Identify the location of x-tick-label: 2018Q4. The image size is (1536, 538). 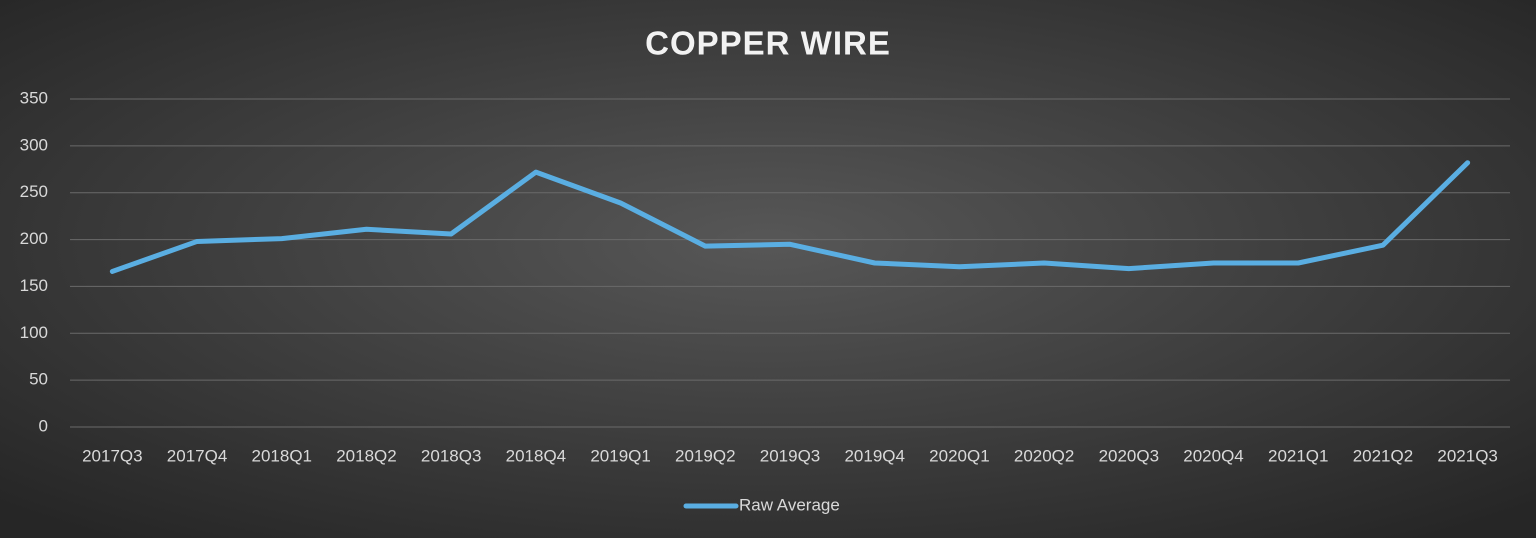
(536, 455).